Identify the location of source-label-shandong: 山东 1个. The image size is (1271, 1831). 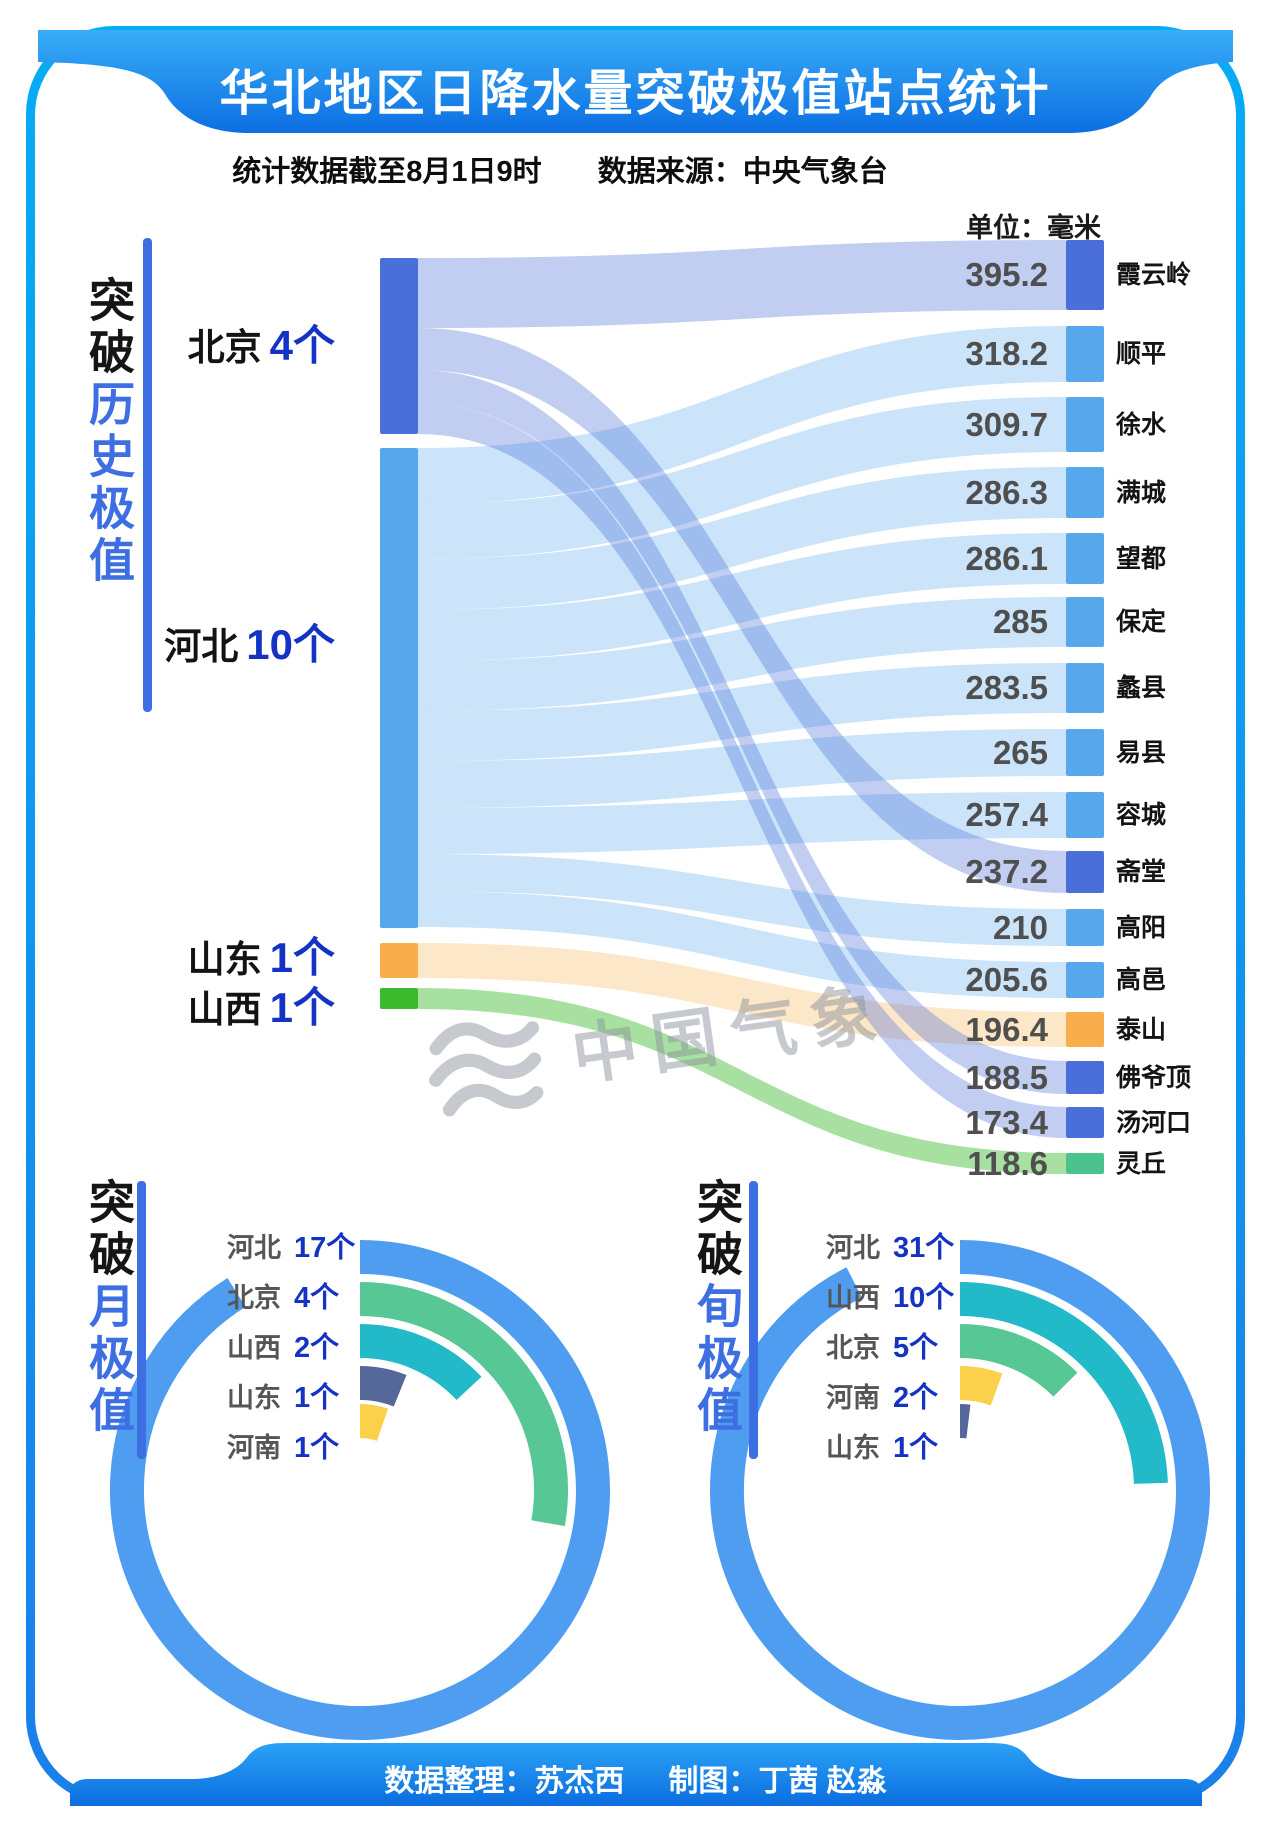
(197, 963).